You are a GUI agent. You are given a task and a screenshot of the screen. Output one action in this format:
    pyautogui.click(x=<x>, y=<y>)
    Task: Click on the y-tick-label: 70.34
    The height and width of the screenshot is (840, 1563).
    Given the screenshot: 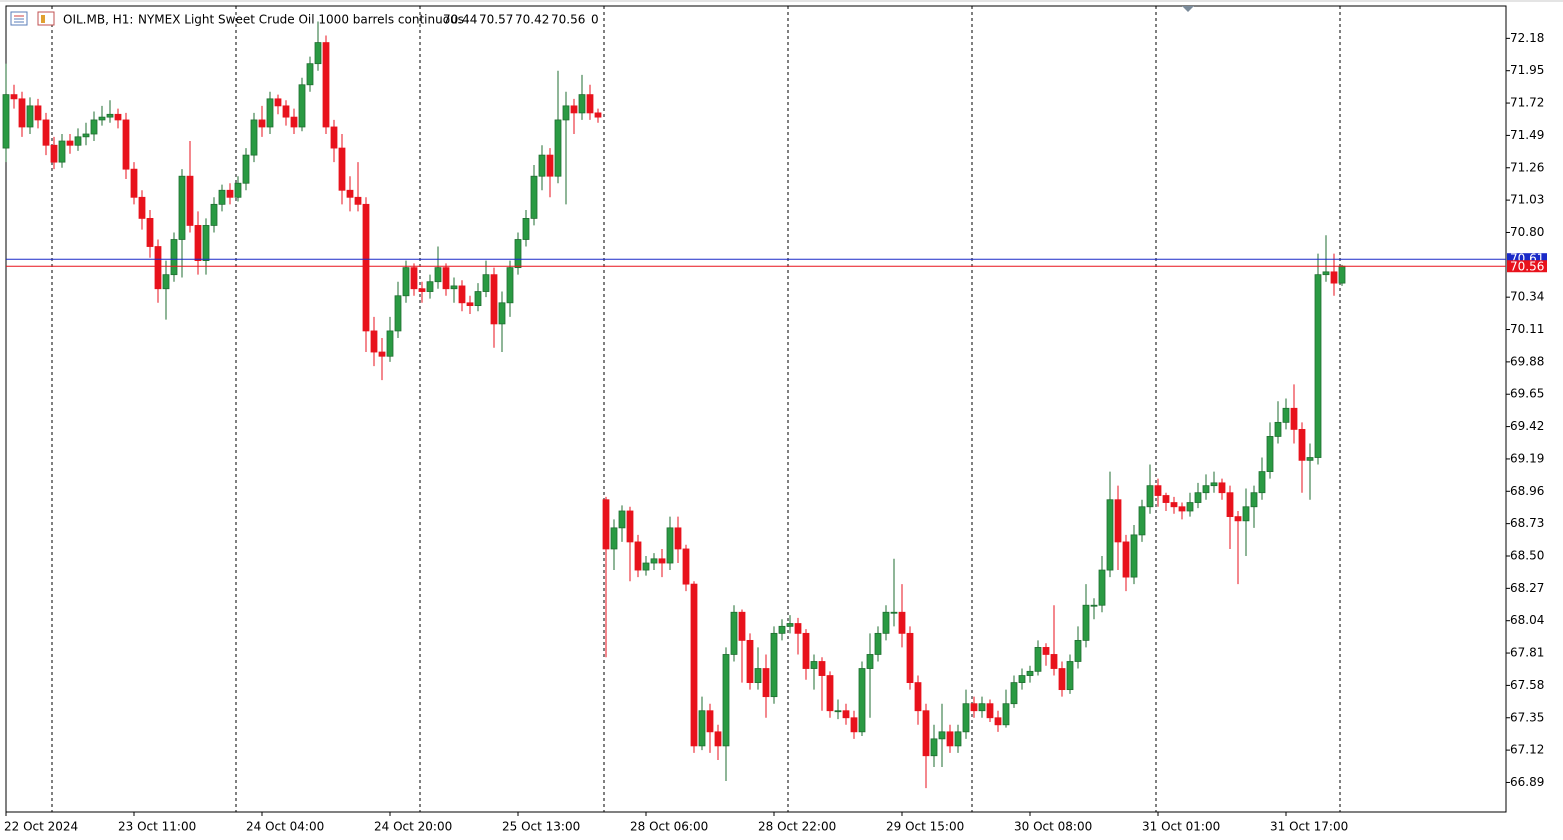 What is the action you would take?
    pyautogui.click(x=1527, y=297)
    